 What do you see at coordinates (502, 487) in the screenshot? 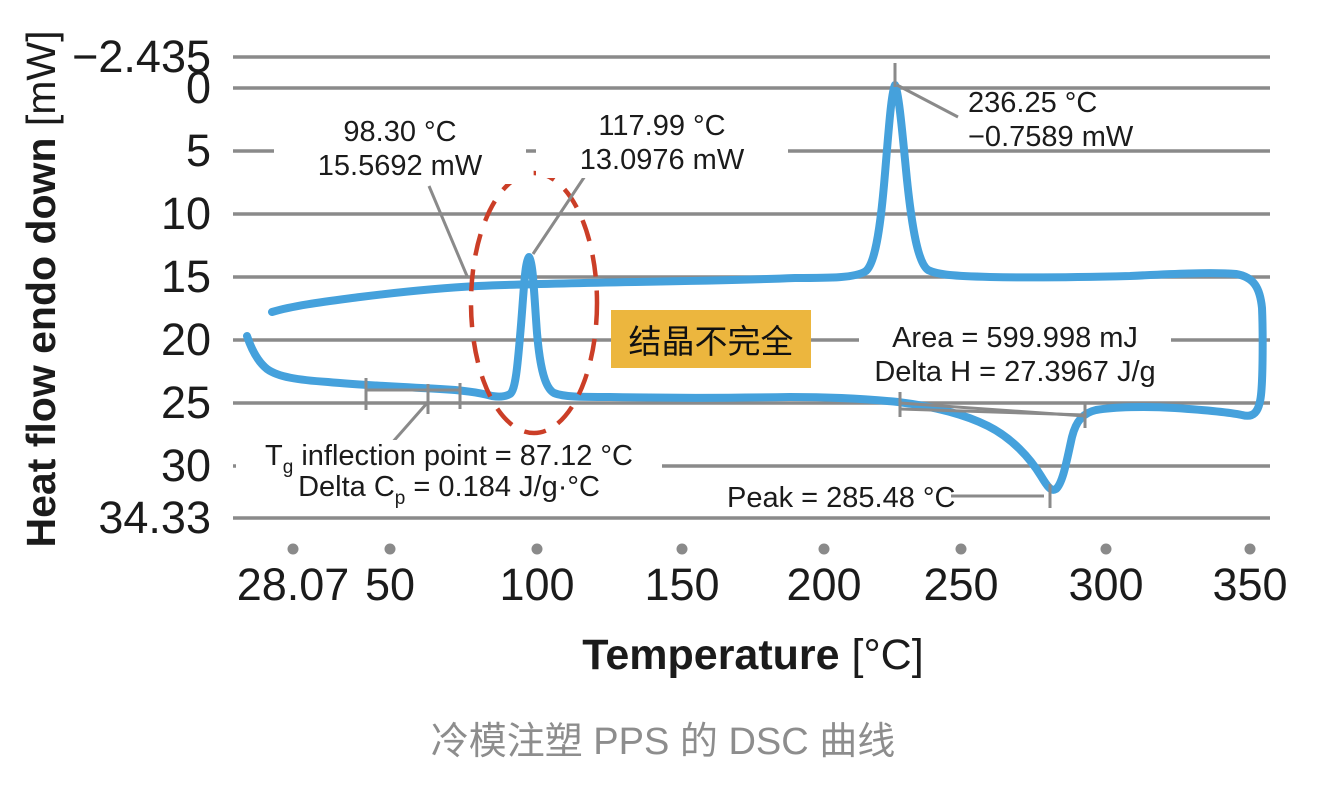
I see `cp-value: = 0.184 J/g·°C` at bounding box center [502, 487].